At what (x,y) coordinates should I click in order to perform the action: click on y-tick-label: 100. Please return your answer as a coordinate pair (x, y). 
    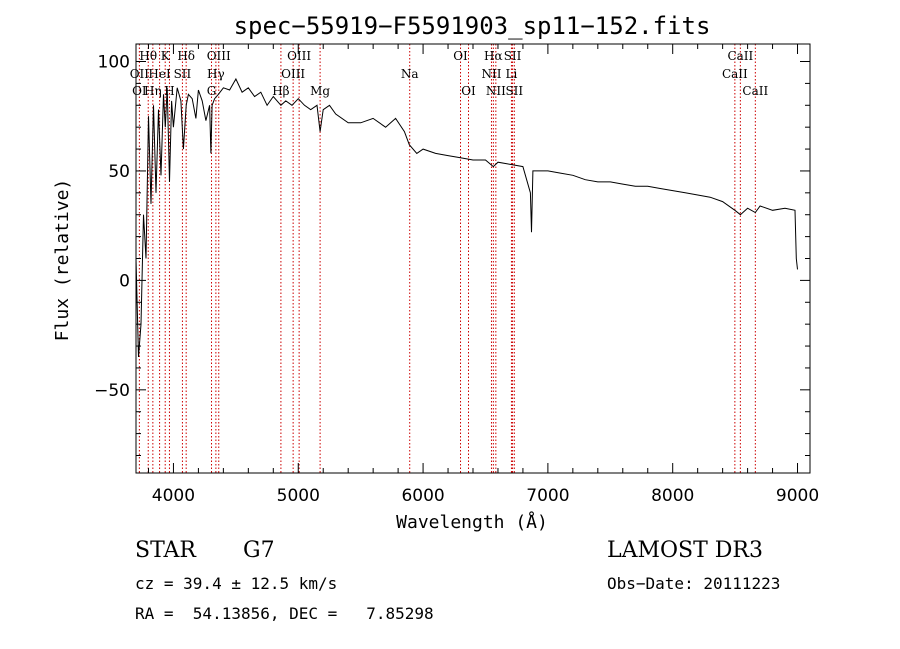
    Looking at the image, I should click on (114, 63).